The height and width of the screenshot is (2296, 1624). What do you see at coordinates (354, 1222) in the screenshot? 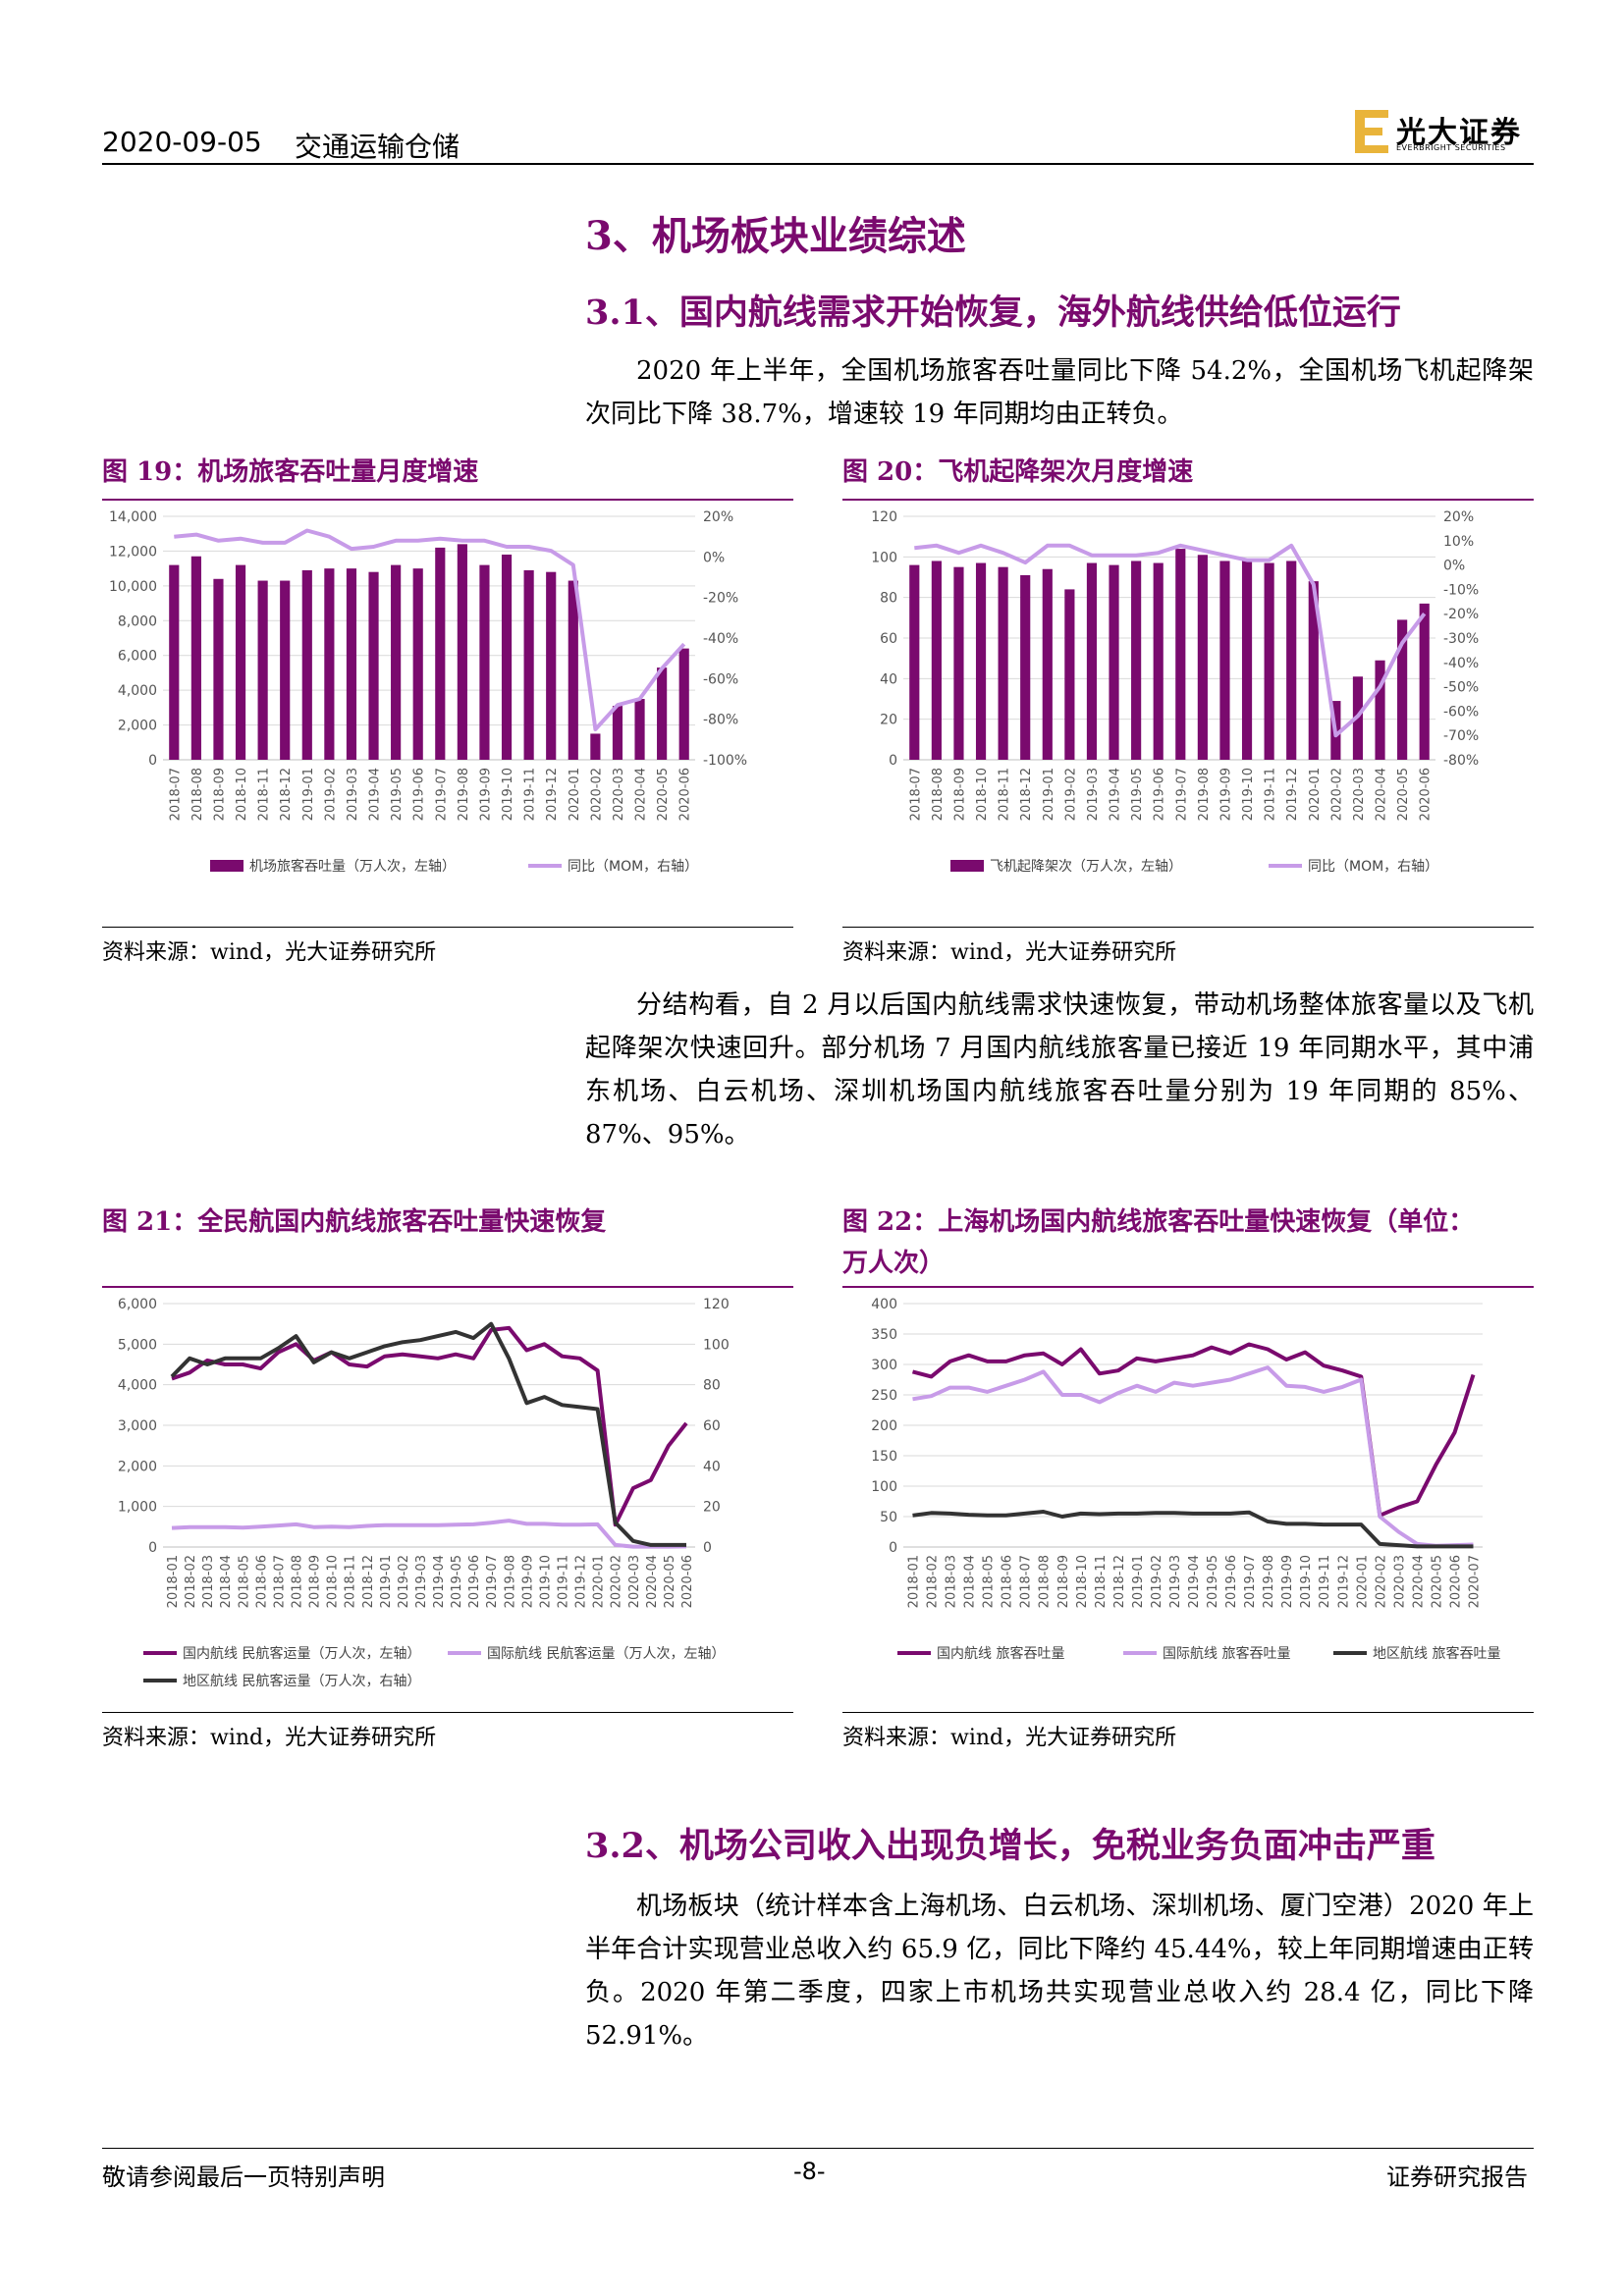
I see `fig21-title: 图 21：全民航国内航线旅客吞吐量快速恢复` at bounding box center [354, 1222].